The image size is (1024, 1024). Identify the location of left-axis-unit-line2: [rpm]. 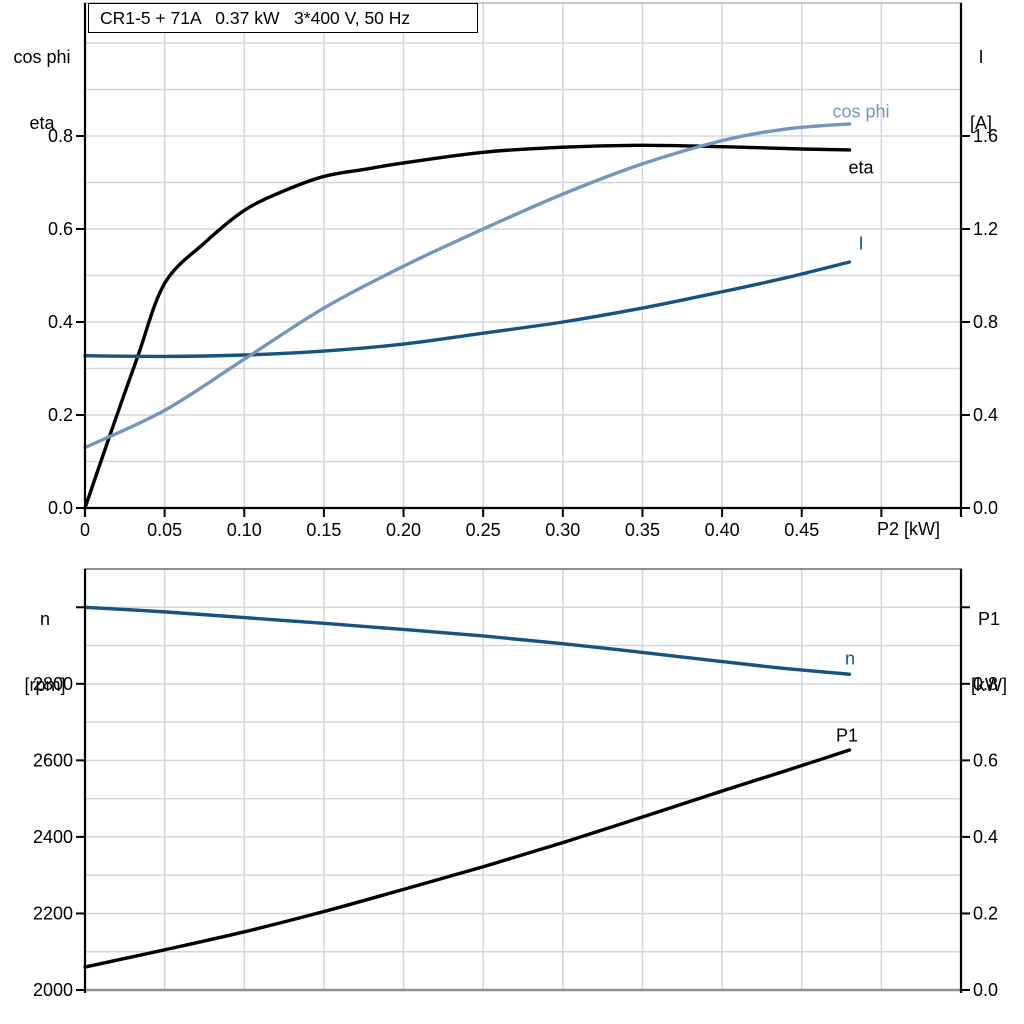
(45, 685).